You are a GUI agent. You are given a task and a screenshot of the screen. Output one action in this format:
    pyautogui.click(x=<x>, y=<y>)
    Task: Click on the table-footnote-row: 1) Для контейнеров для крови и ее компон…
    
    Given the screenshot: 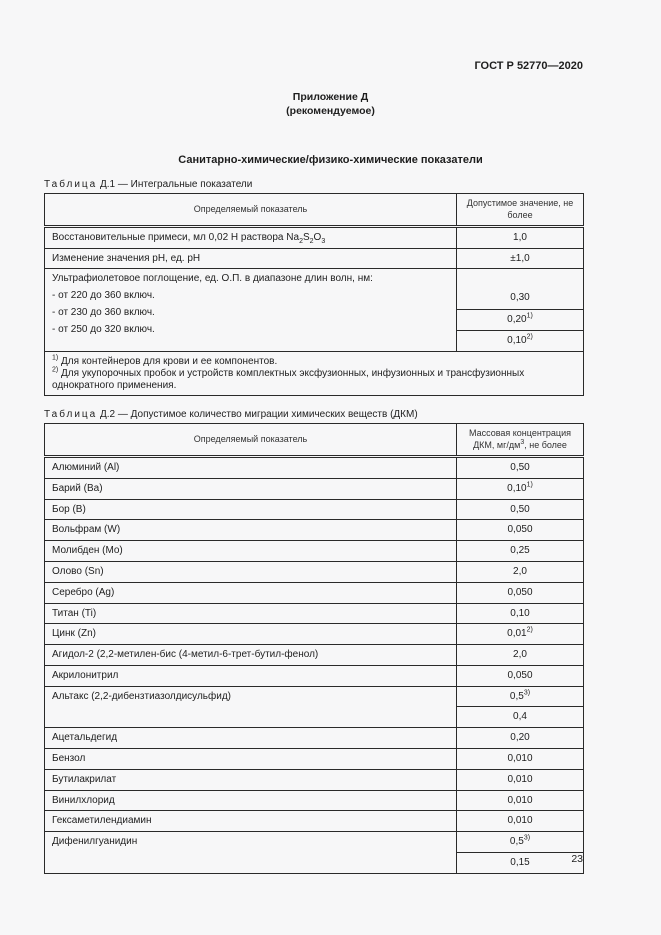 What is the action you would take?
    pyautogui.click(x=314, y=374)
    